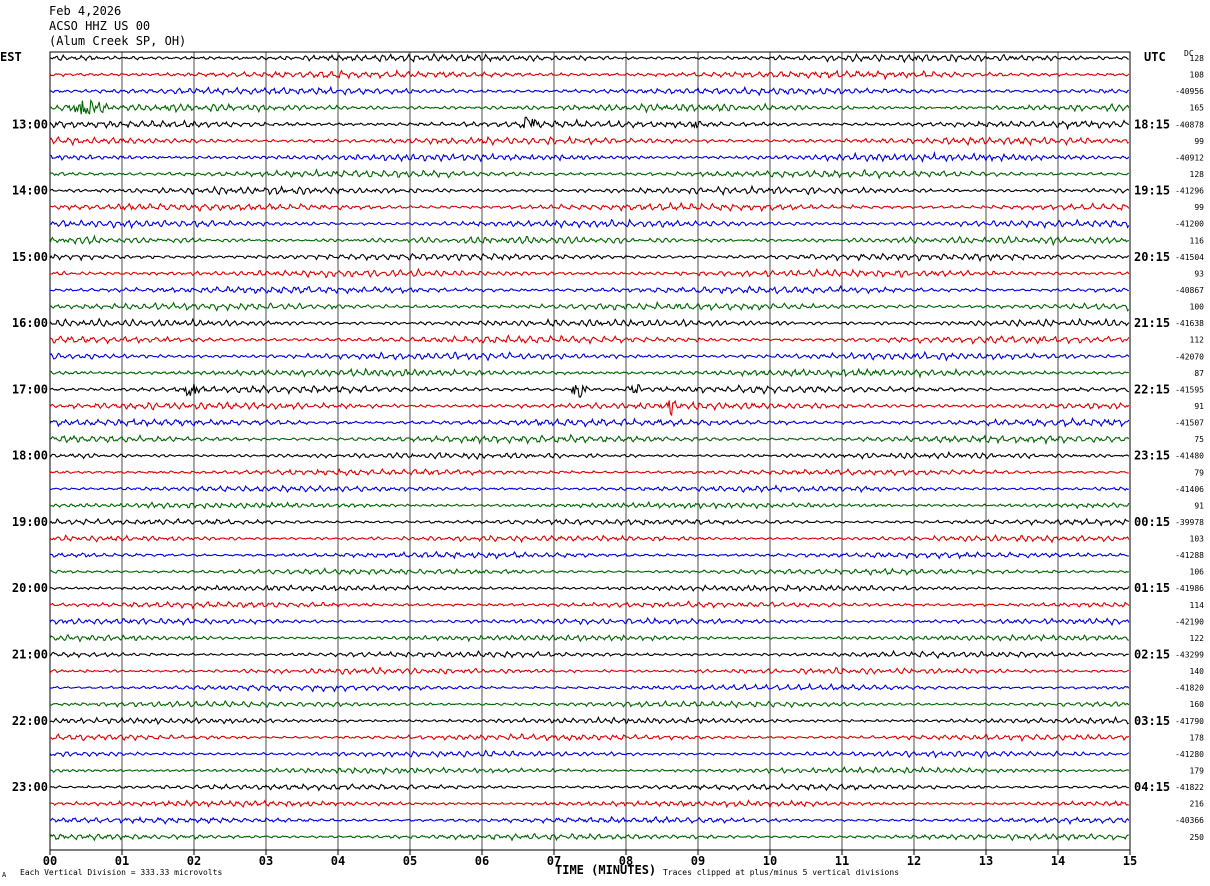 Image resolution: width=1210 pixels, height=886 pixels. I want to click on dc-offset-header: DC, so click(1189, 53).